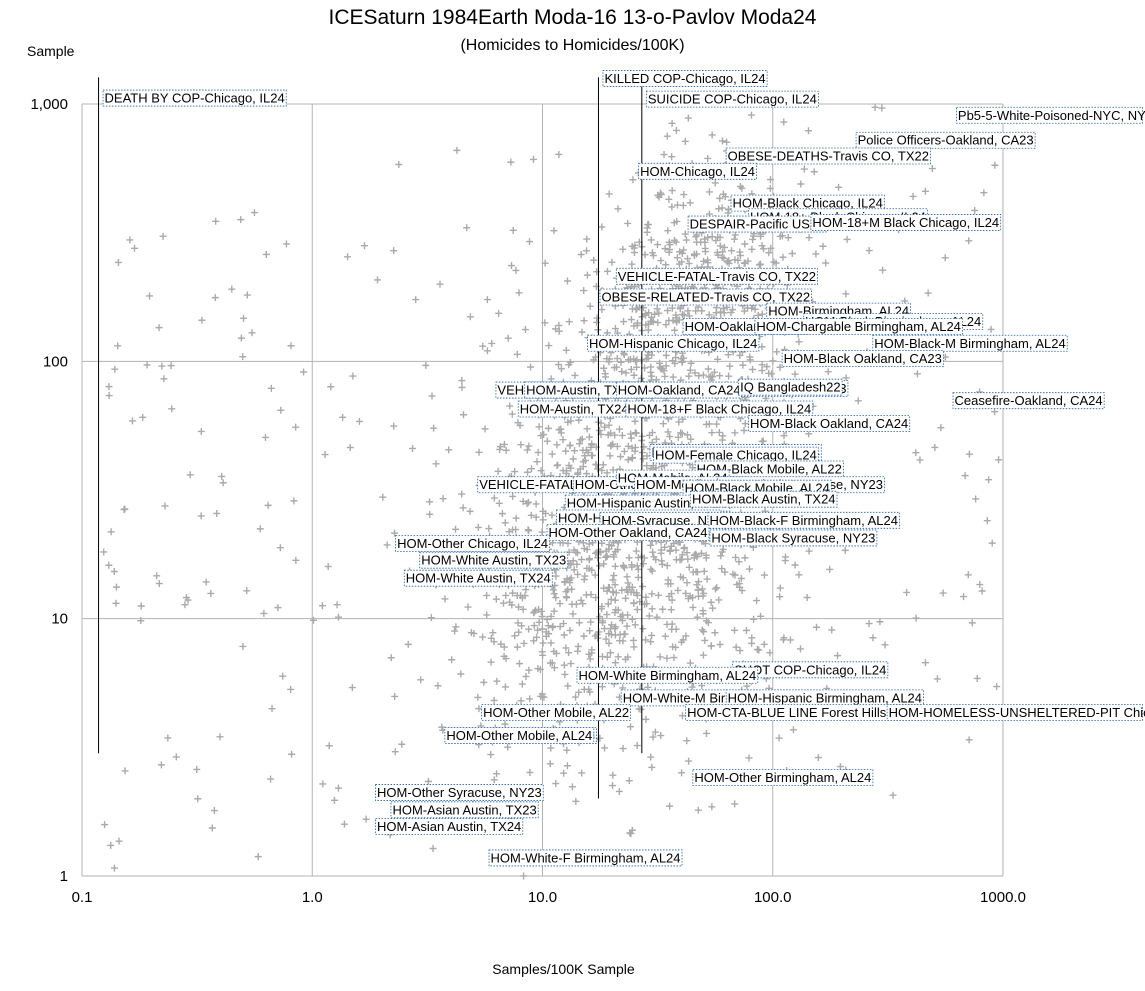 The width and height of the screenshot is (1145, 991). Describe the element at coordinates (473, 543) in the screenshot. I see `point-label: HOM-Other Chicago, IL24` at that location.